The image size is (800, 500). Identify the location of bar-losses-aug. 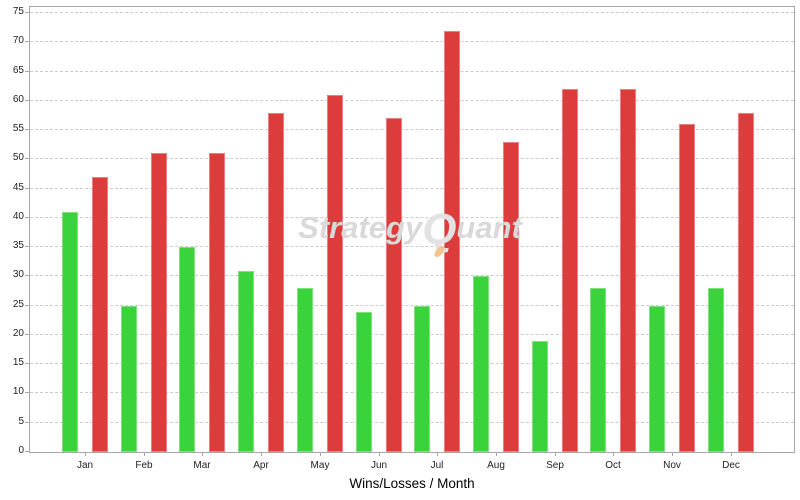
(511, 297).